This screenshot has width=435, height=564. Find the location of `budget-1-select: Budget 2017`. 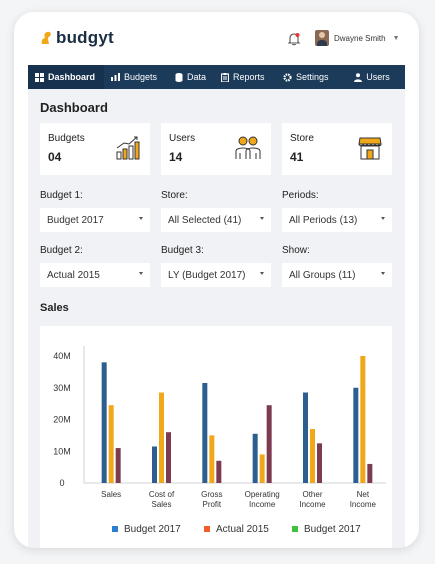

budget-1-select: Budget 2017 is located at coordinates (95, 220).